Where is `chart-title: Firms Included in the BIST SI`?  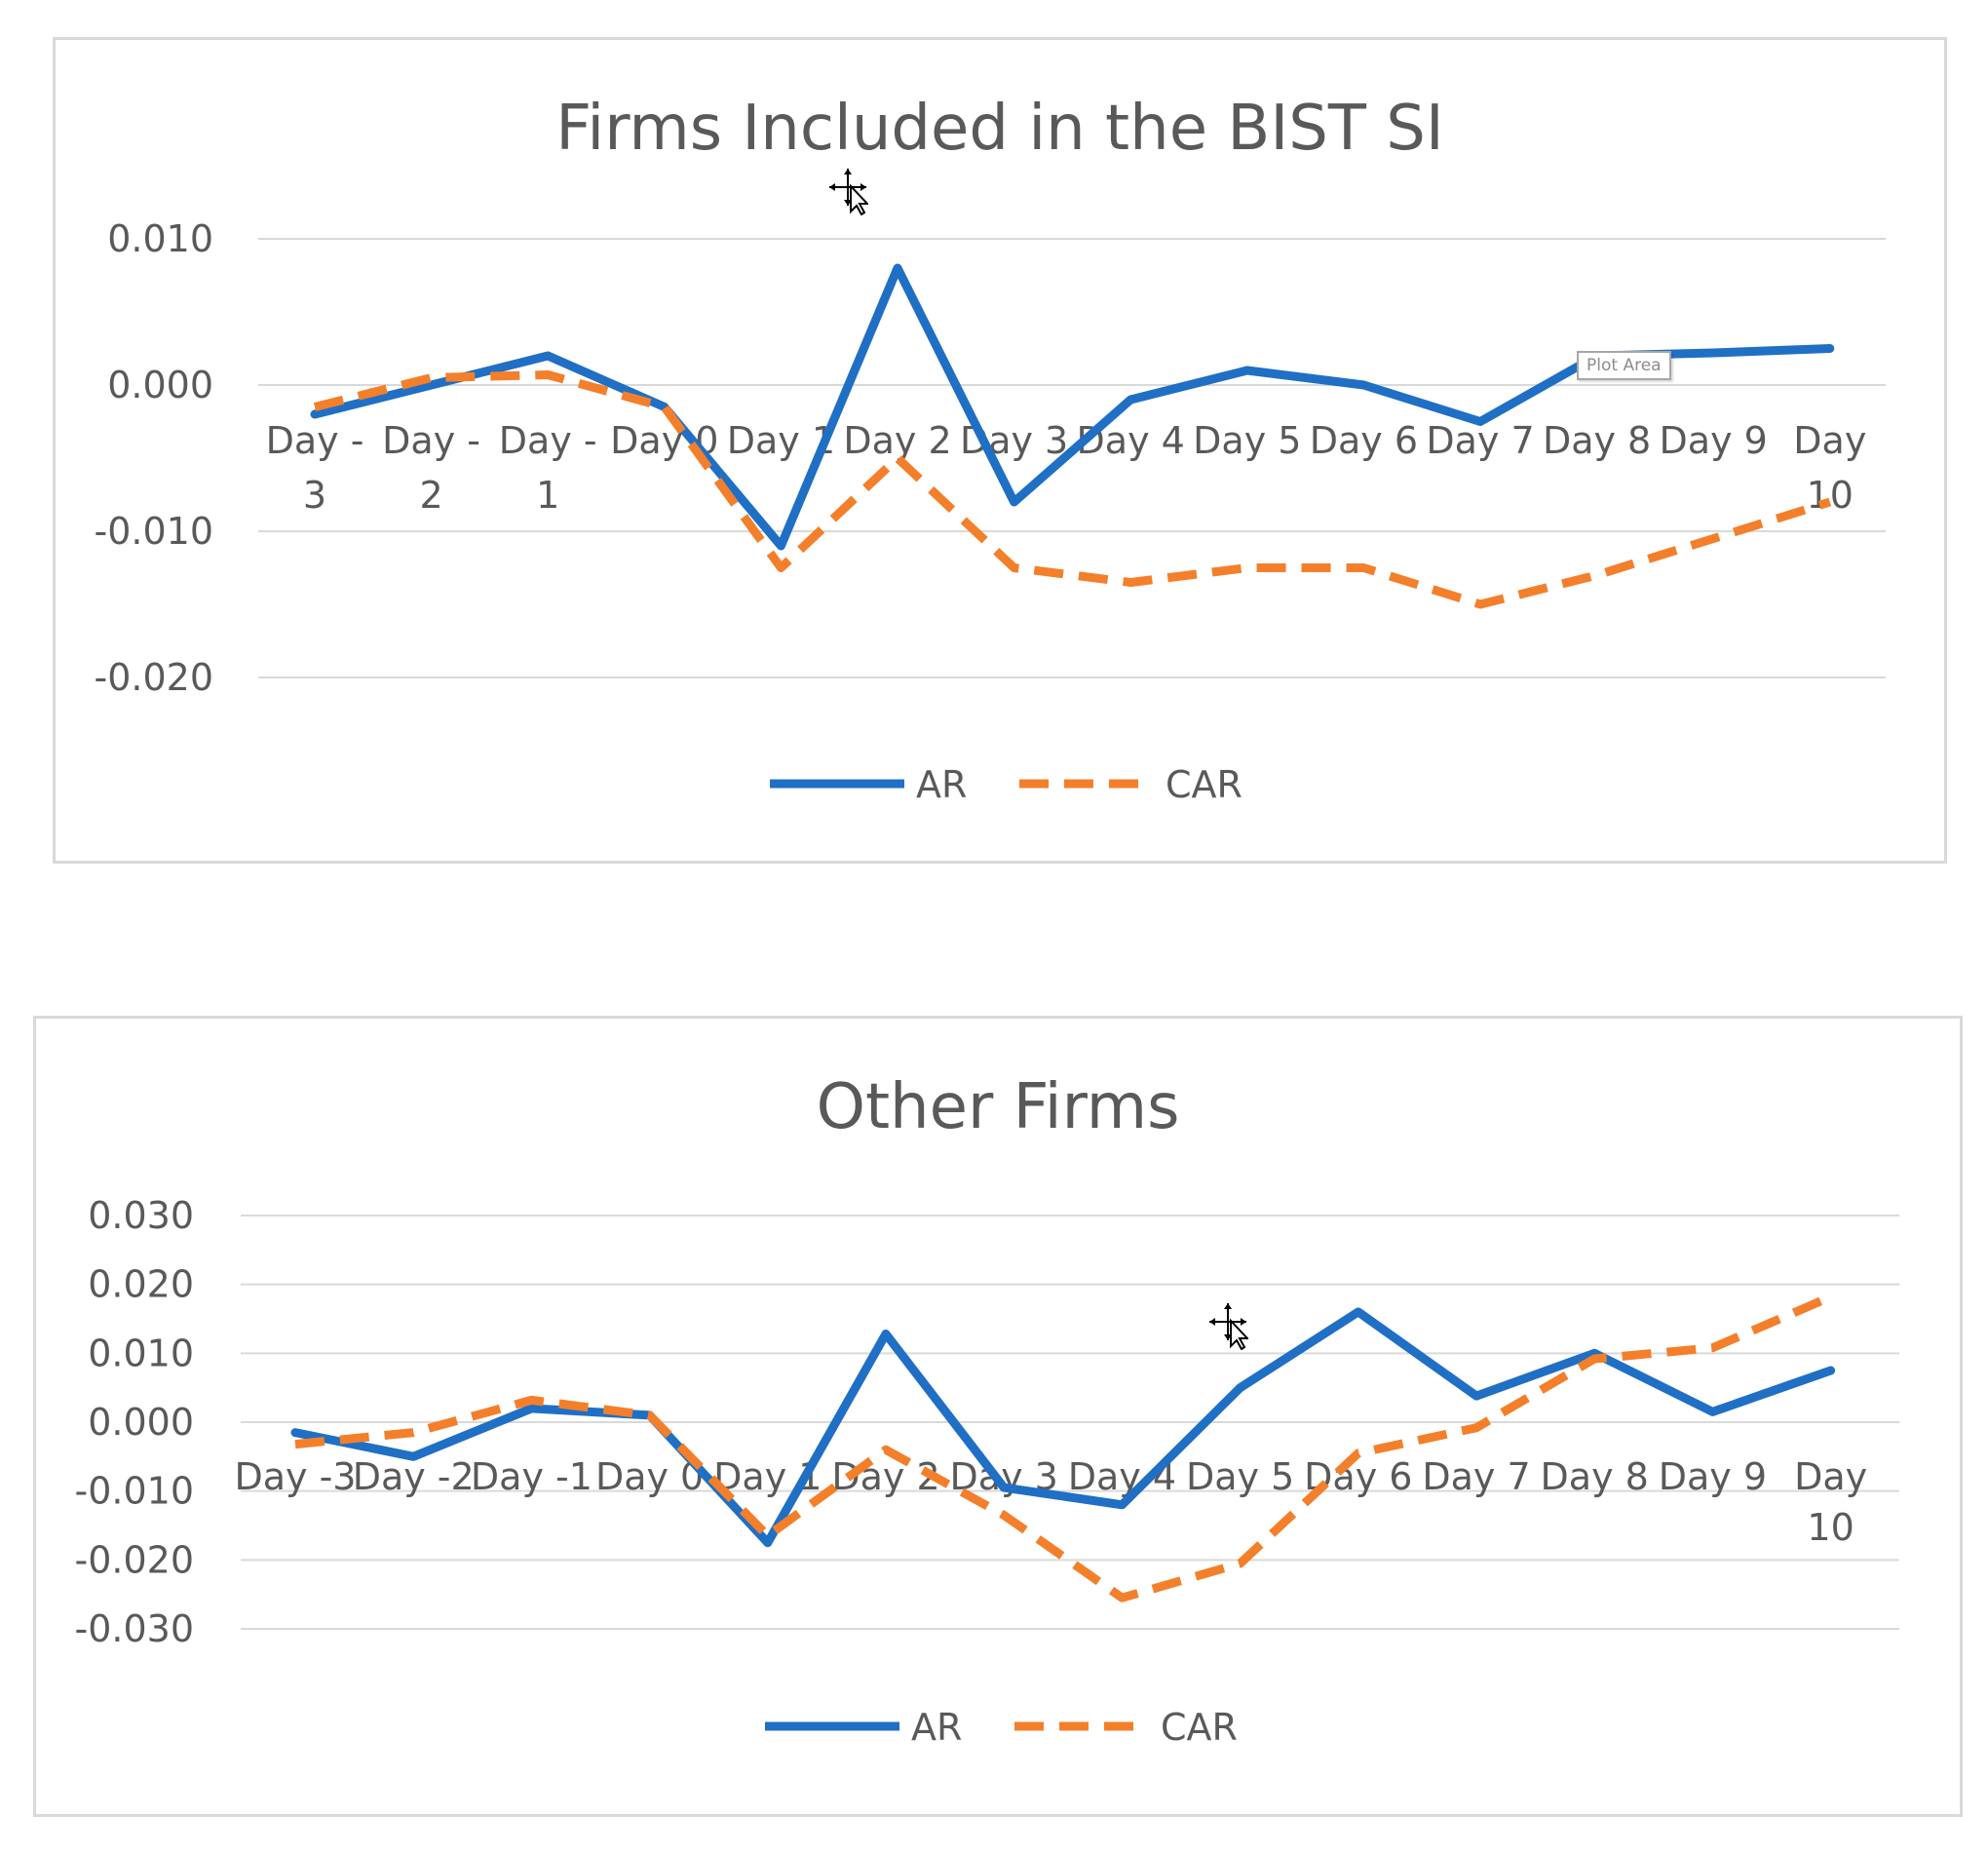
chart-title: Firms Included in the BIST SI is located at coordinates (999, 129).